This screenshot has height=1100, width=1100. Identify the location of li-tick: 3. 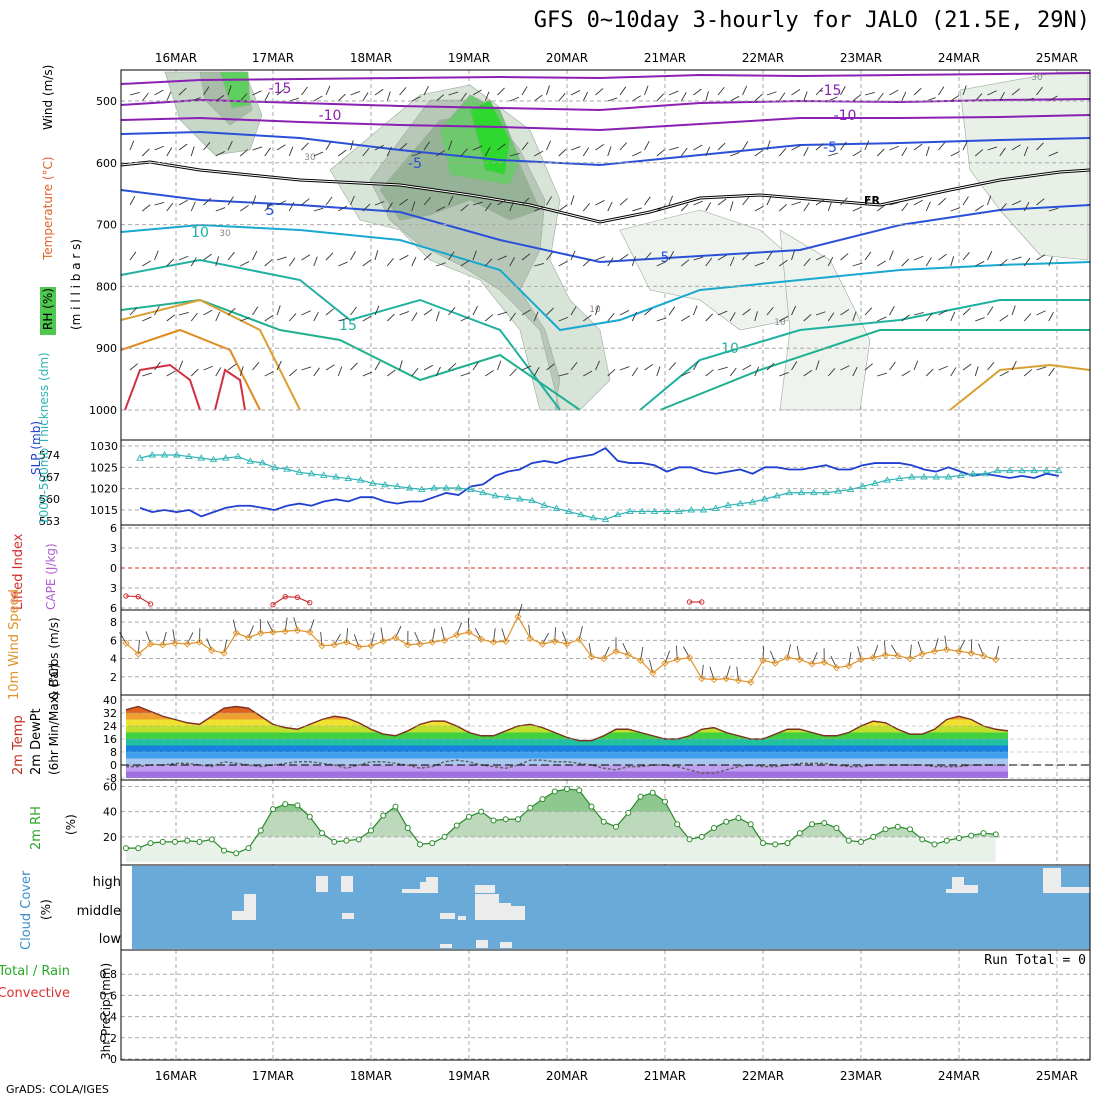
(113, 588).